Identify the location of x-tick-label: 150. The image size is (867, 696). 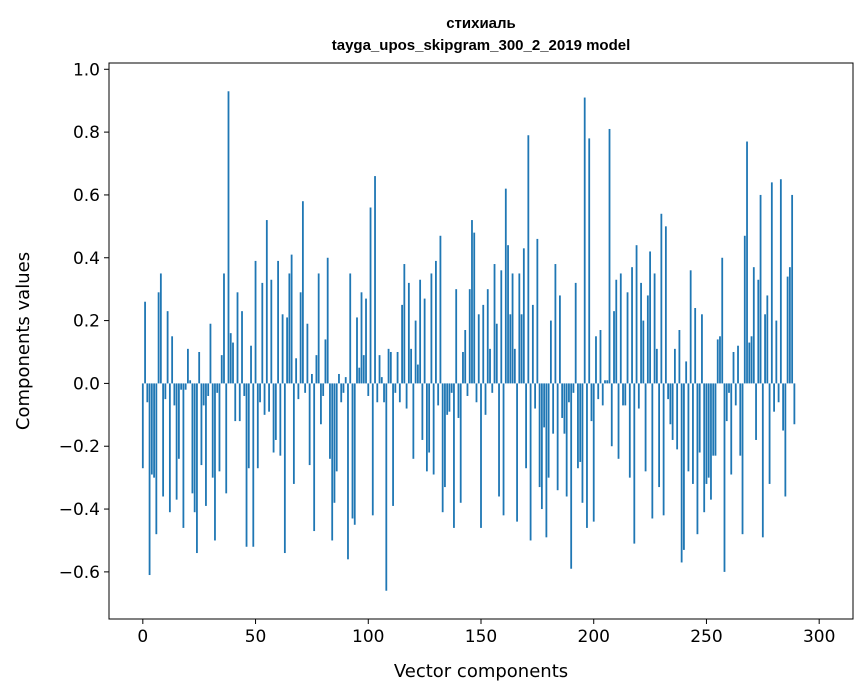
(481, 637).